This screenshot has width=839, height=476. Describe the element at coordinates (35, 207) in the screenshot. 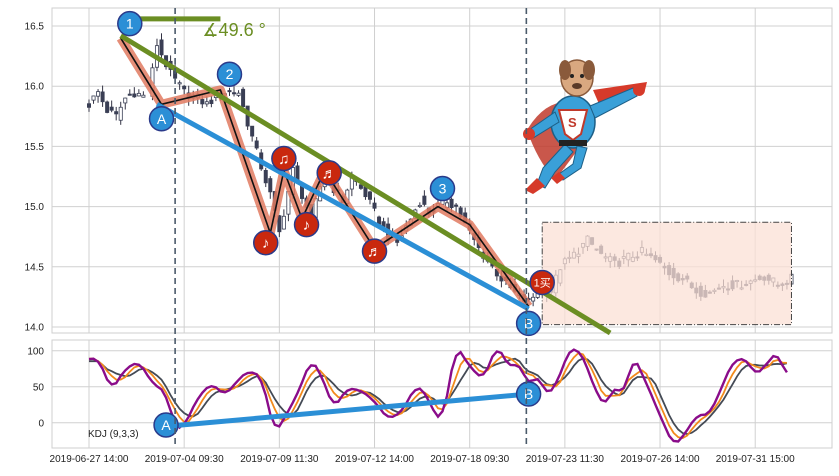

I see `price-y-tick-label: 15.0` at that location.